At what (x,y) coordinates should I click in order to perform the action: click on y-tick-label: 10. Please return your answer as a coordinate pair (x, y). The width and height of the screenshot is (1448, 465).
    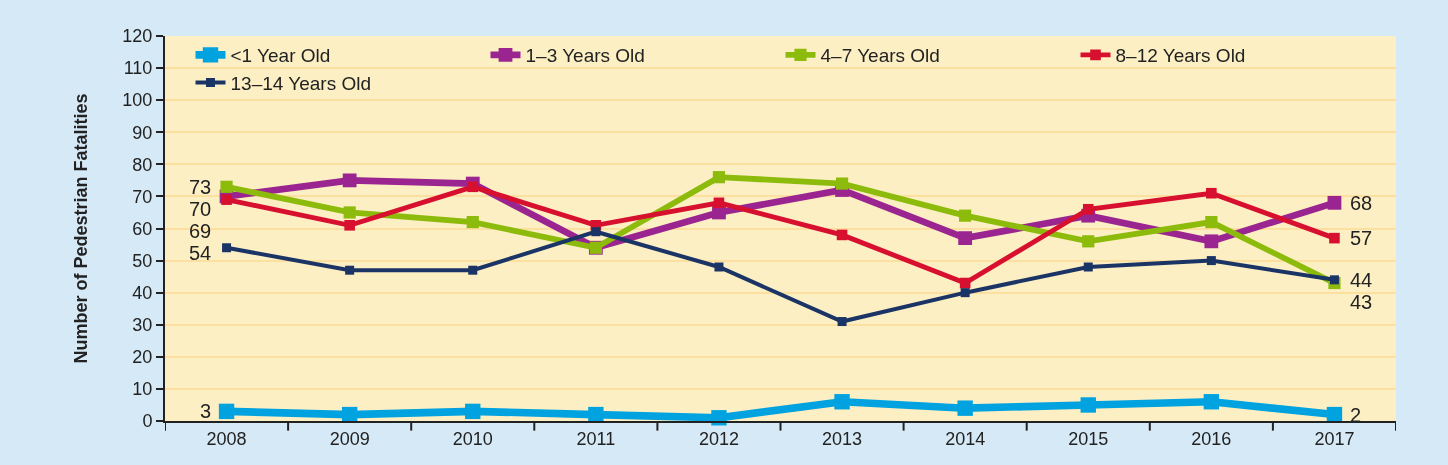
    Looking at the image, I should click on (142, 389).